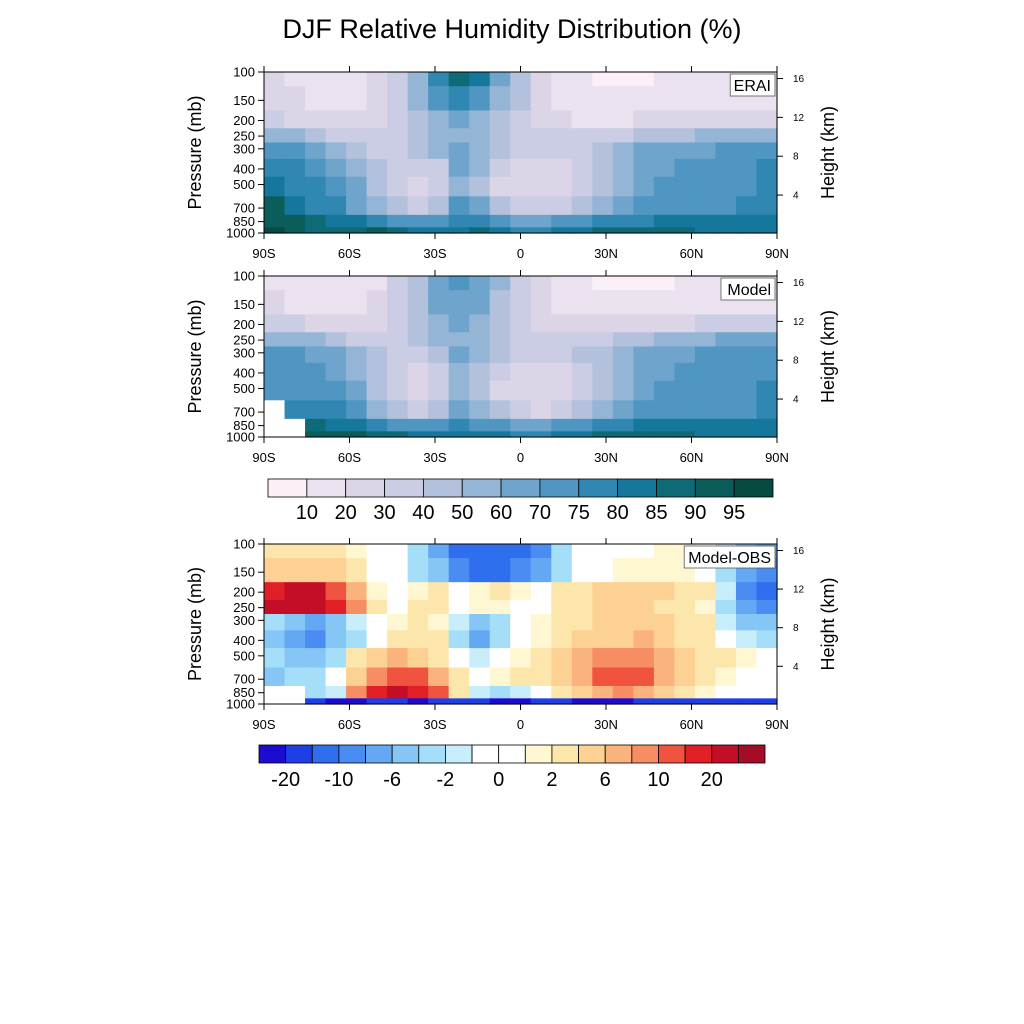 The height and width of the screenshot is (1024, 1024). What do you see at coordinates (606, 457) in the screenshot?
I see `x-tick-label: 30N` at bounding box center [606, 457].